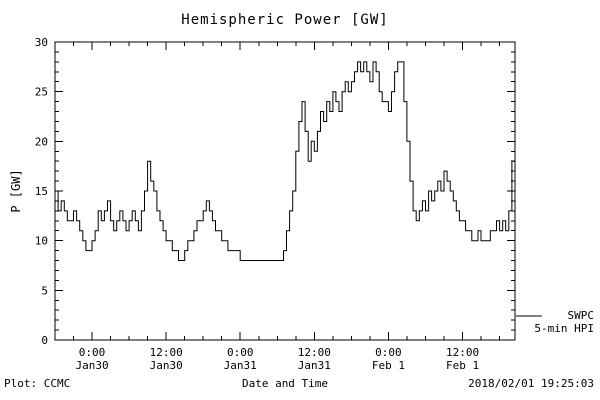  Describe the element at coordinates (285, 383) in the screenshot. I see `x-axis-title: Date and Time` at that location.